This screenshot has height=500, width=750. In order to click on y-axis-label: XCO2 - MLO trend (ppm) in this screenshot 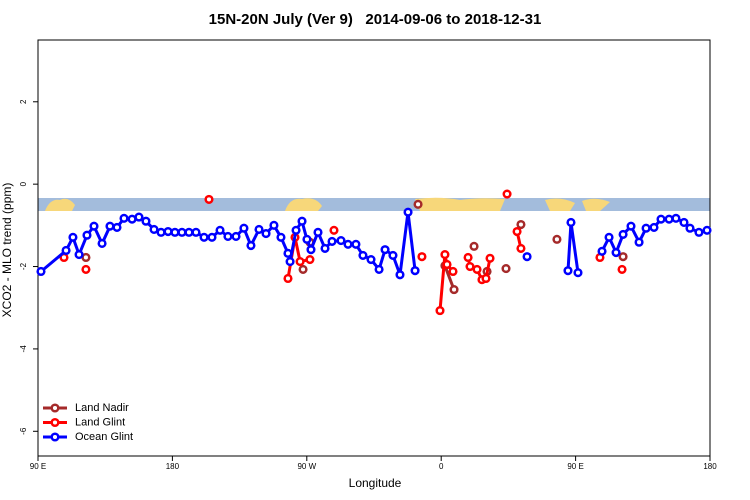, I will do `click(7, 250)`.